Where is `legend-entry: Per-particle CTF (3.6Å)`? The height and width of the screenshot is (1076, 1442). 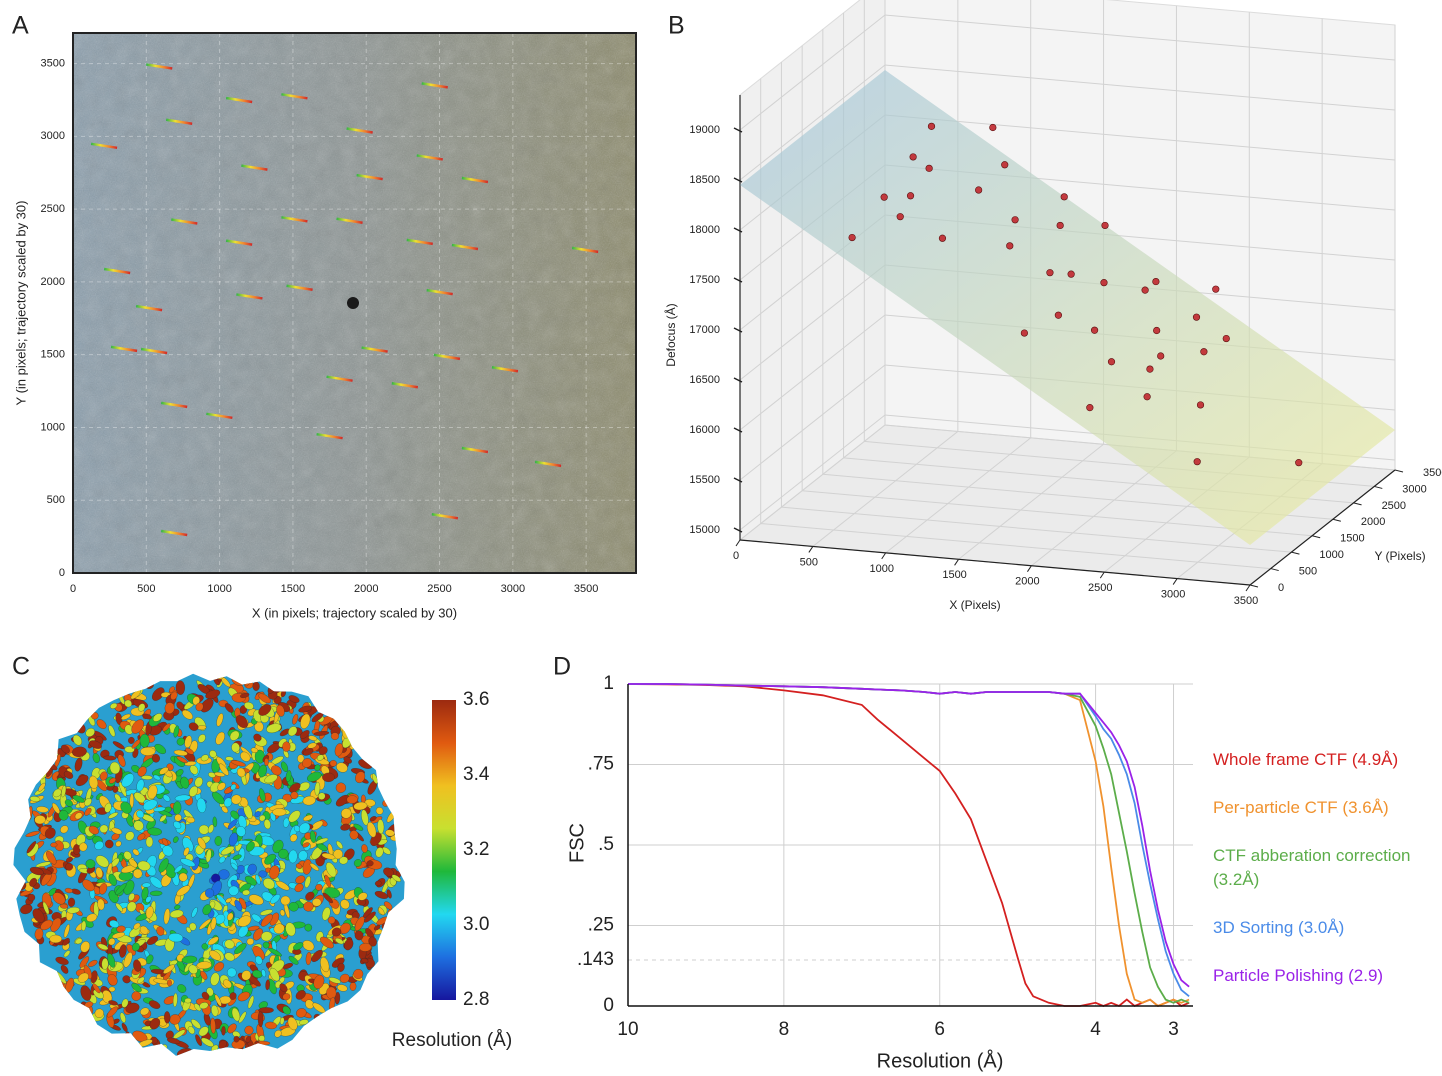 legend-entry: Per-particle CTF (3.6Å) is located at coordinates (1301, 807).